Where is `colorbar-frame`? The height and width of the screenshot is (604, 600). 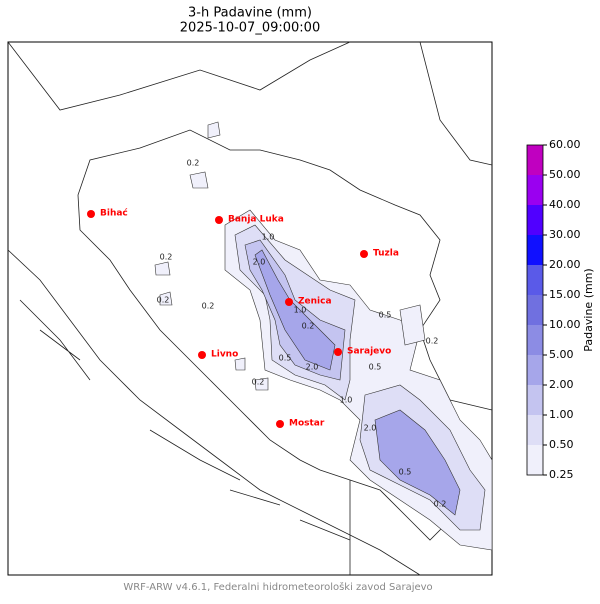
colorbar-frame is located at coordinates (535, 310).